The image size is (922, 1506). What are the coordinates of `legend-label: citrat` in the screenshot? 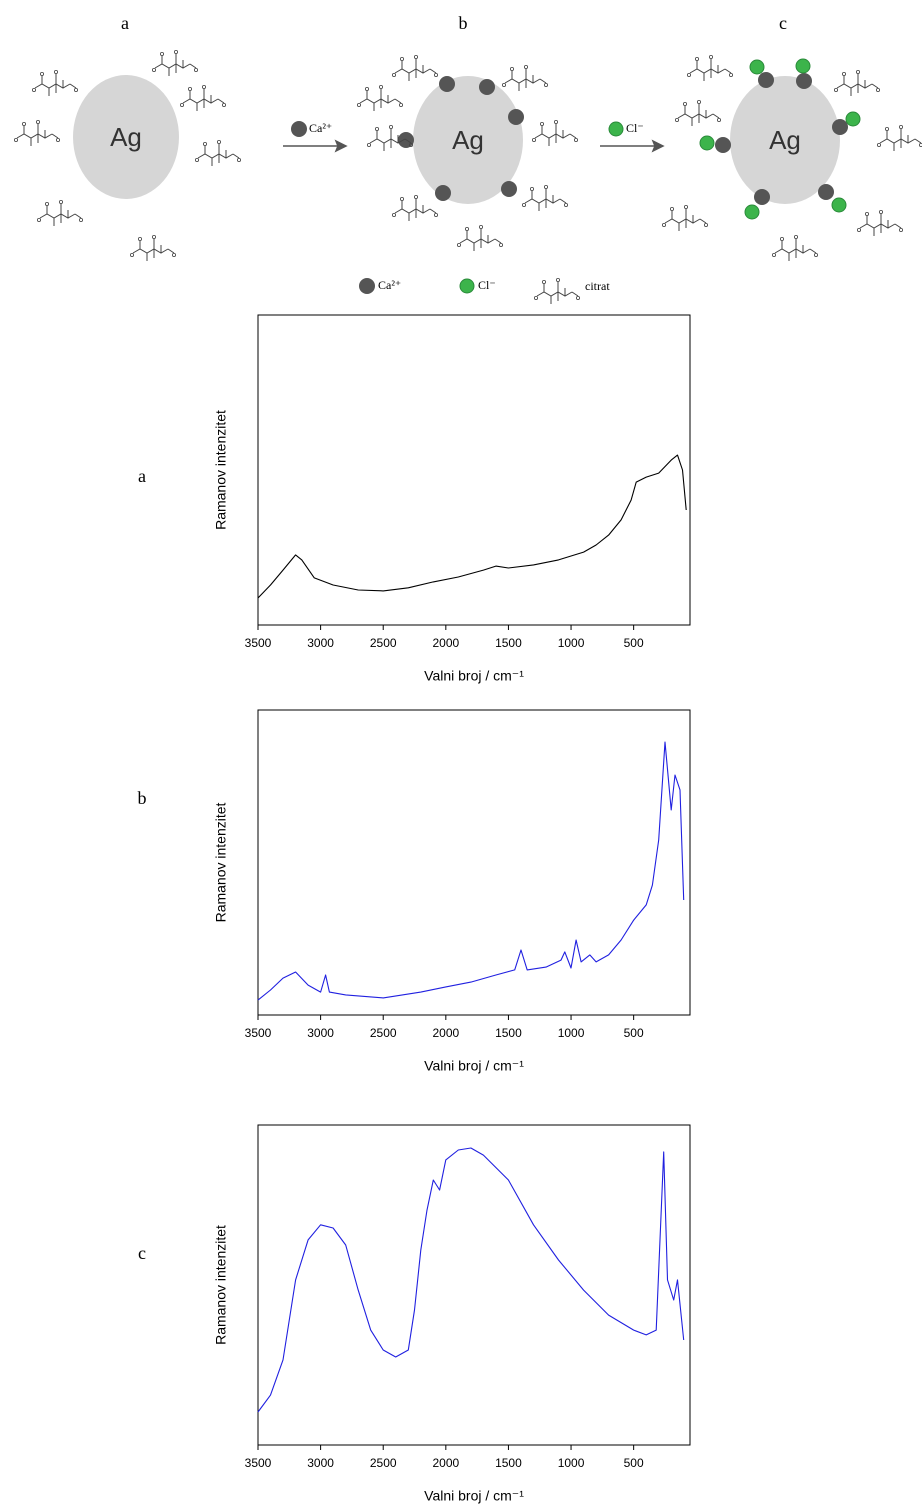 It's located at (597, 286).